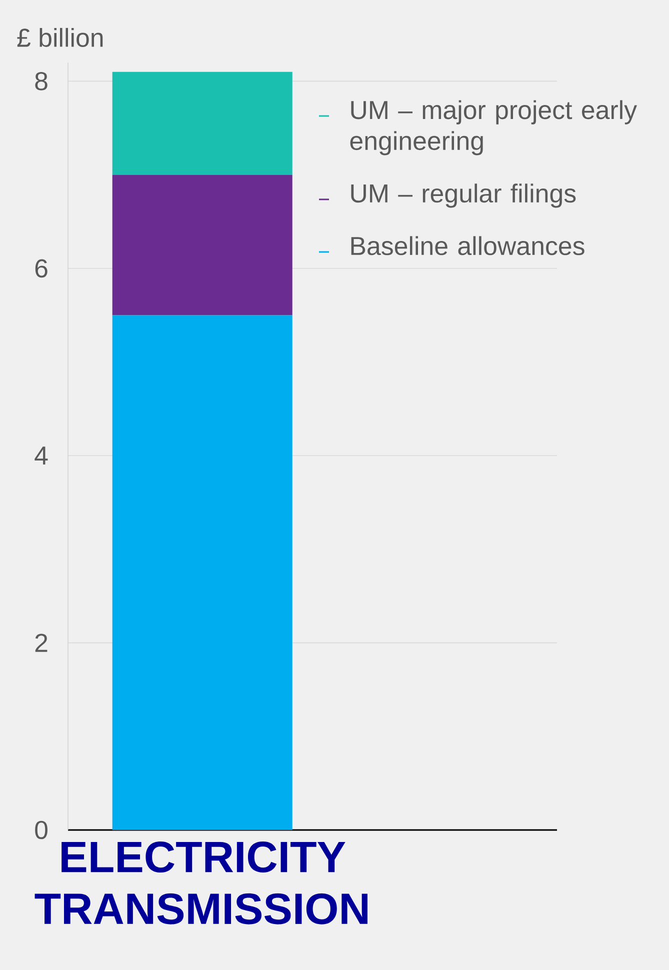 This screenshot has height=970, width=669. I want to click on x-tick-label: ELECTRICITY TRANSMISSION, so click(201, 883).